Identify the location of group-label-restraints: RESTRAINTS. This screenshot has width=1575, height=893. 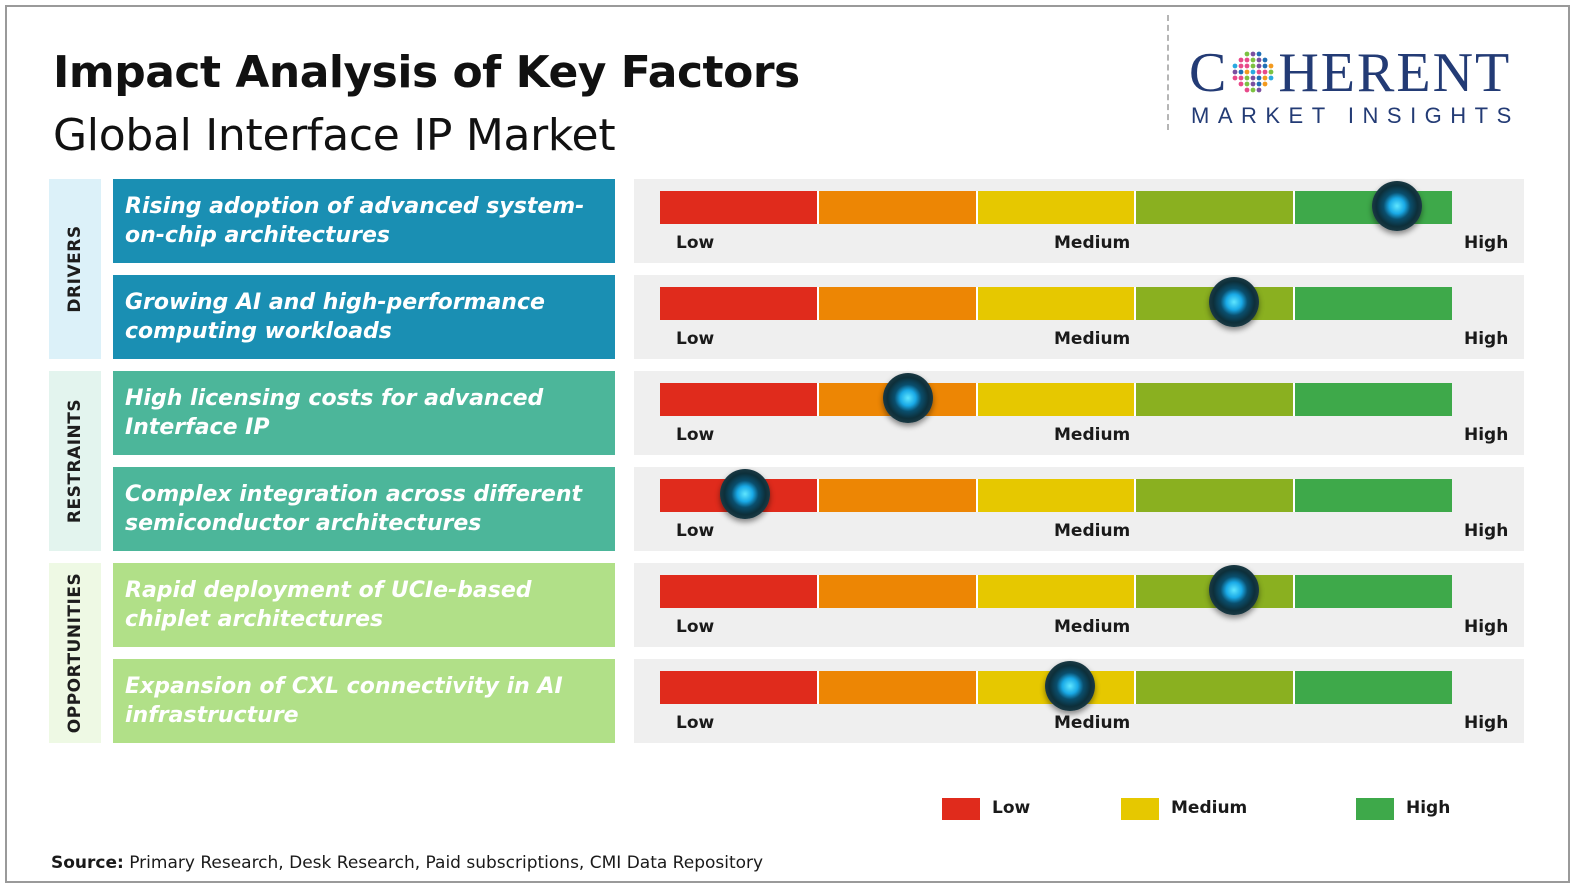
(75, 461).